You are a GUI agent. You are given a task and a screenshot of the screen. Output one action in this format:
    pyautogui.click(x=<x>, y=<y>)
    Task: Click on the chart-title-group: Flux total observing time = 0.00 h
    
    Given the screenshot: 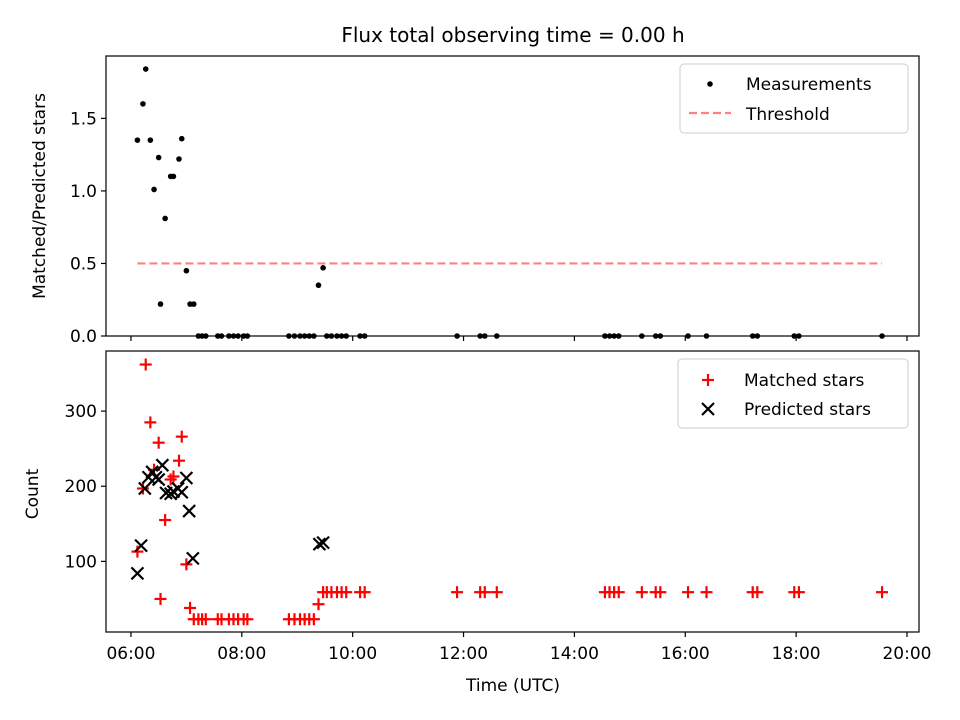 What is the action you would take?
    pyautogui.click(x=512, y=35)
    